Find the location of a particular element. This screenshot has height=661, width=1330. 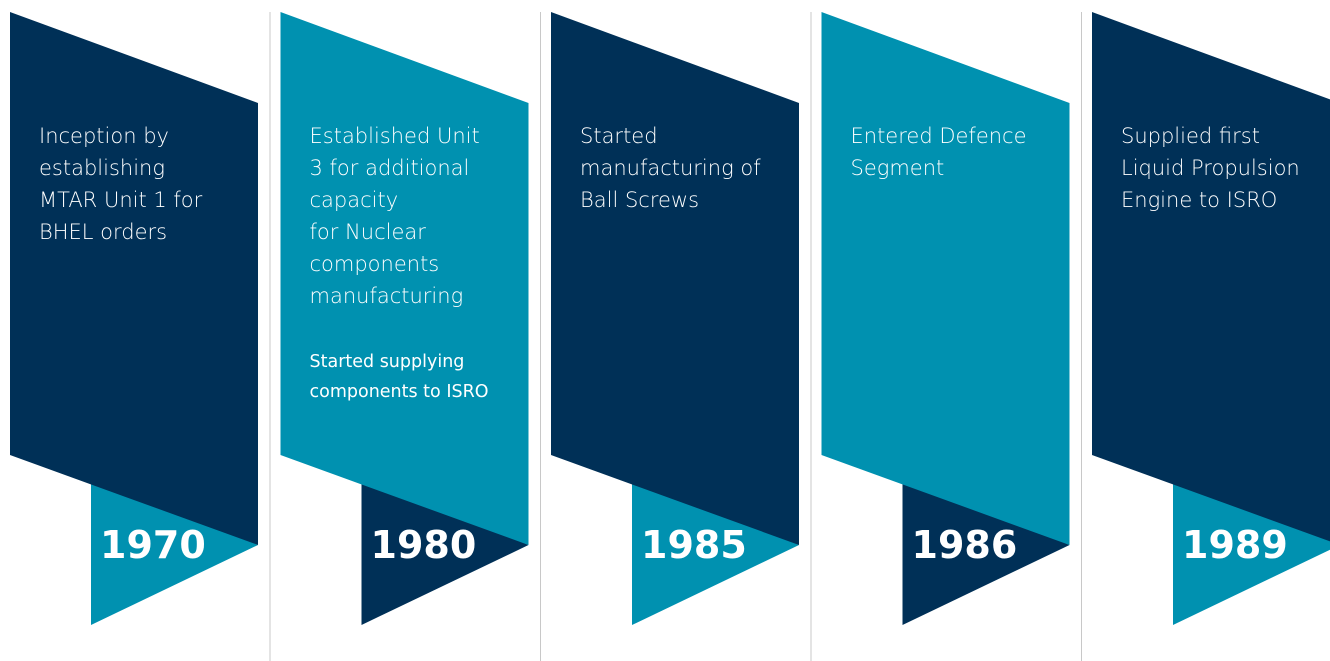

year: 1986 is located at coordinates (965, 545).